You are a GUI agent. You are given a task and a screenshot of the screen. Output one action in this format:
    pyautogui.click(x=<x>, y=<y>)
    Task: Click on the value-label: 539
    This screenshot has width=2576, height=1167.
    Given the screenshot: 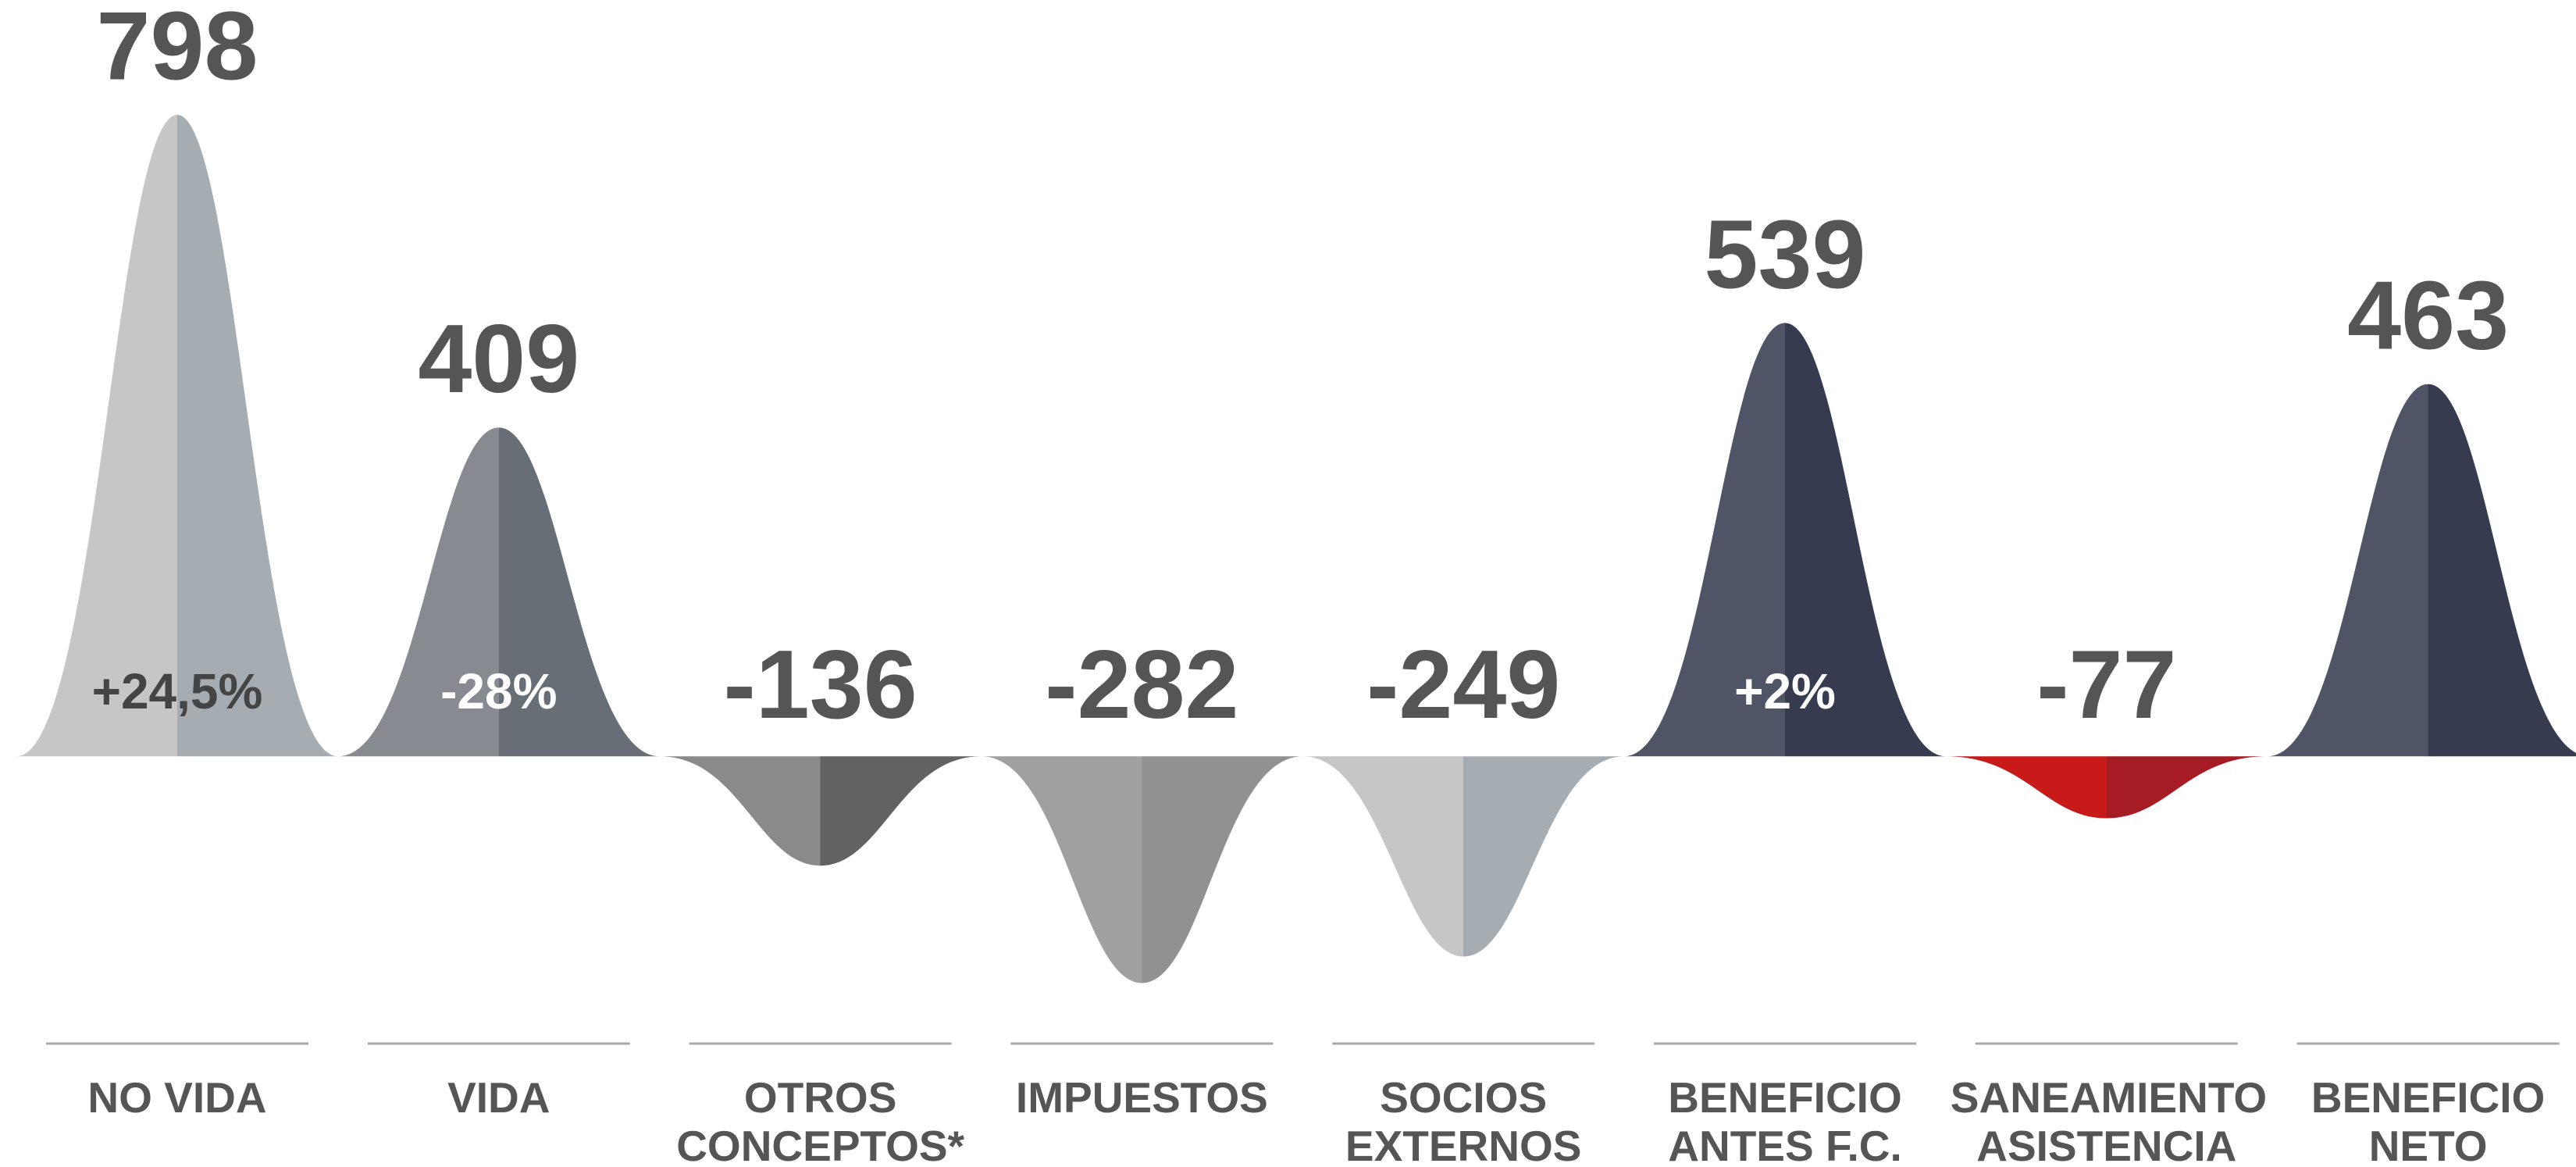 What is the action you would take?
    pyautogui.click(x=1785, y=255)
    